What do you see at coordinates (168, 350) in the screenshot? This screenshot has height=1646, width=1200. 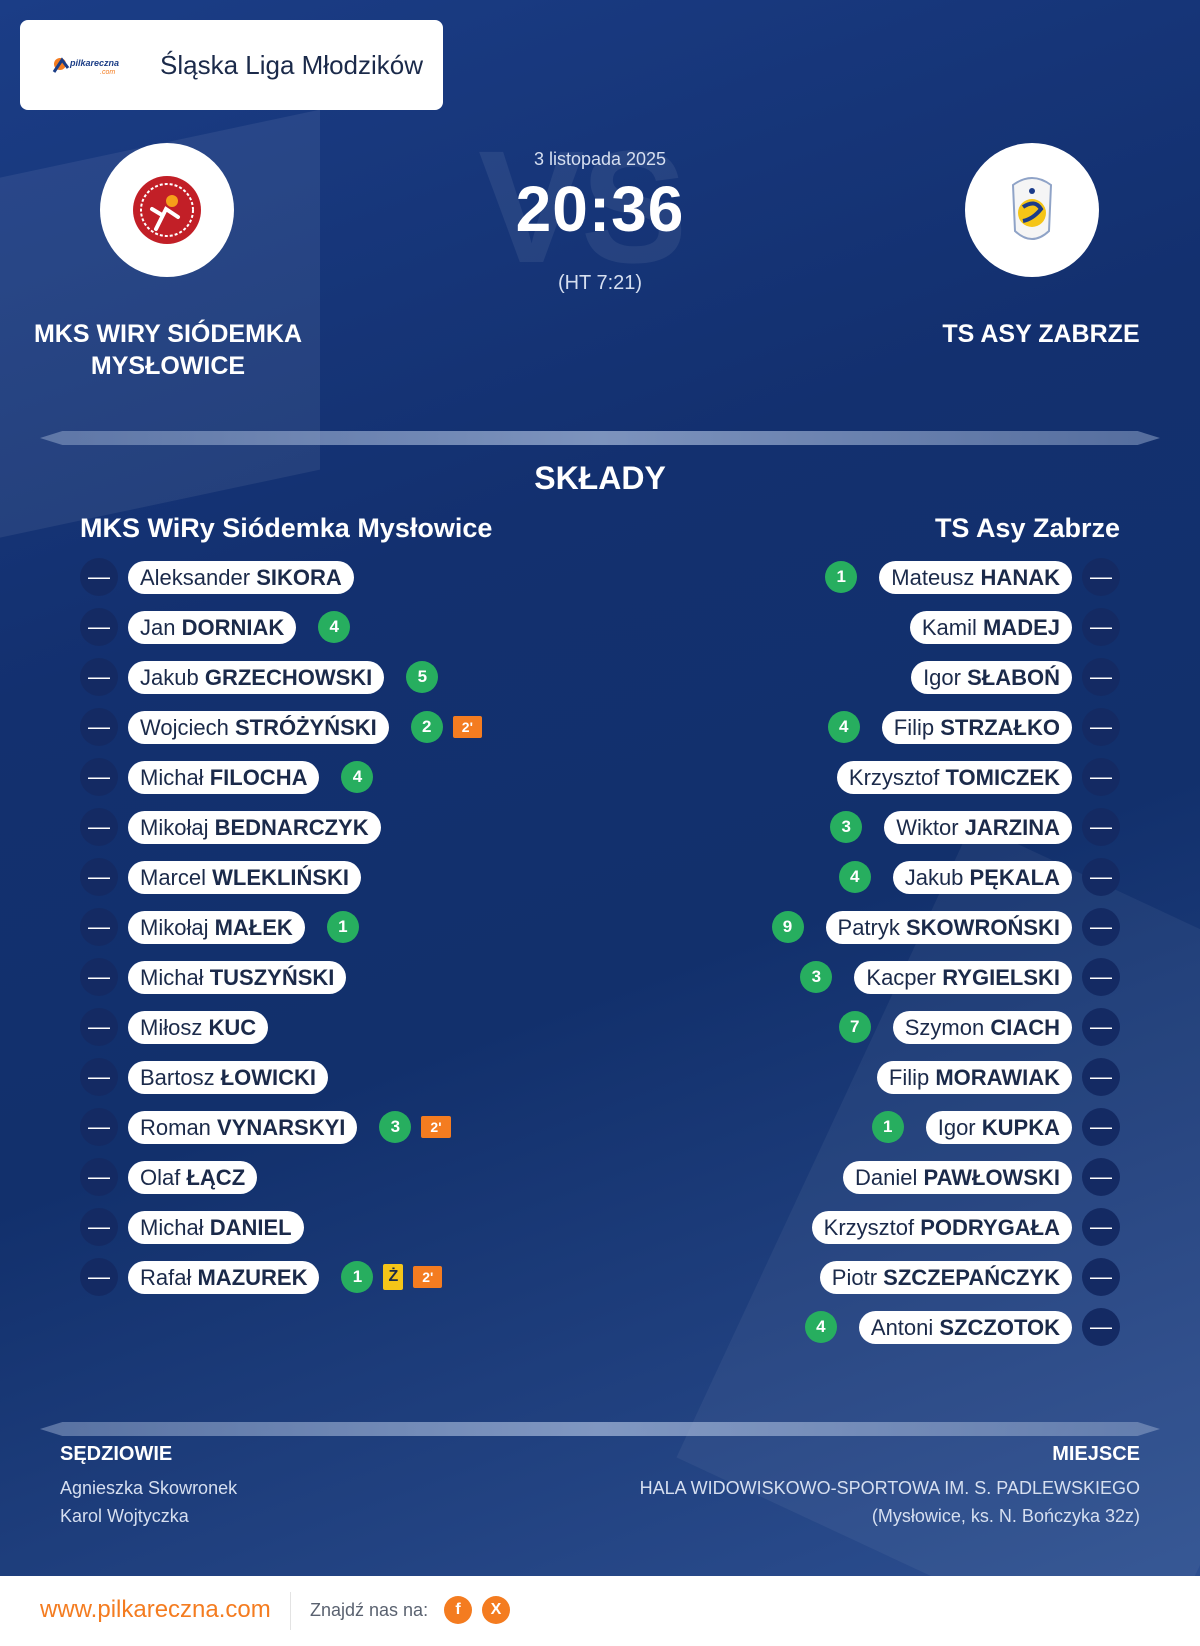 I see `home-team-name: MKS WIRY SIÓDEMKA MYSŁOWICE` at bounding box center [168, 350].